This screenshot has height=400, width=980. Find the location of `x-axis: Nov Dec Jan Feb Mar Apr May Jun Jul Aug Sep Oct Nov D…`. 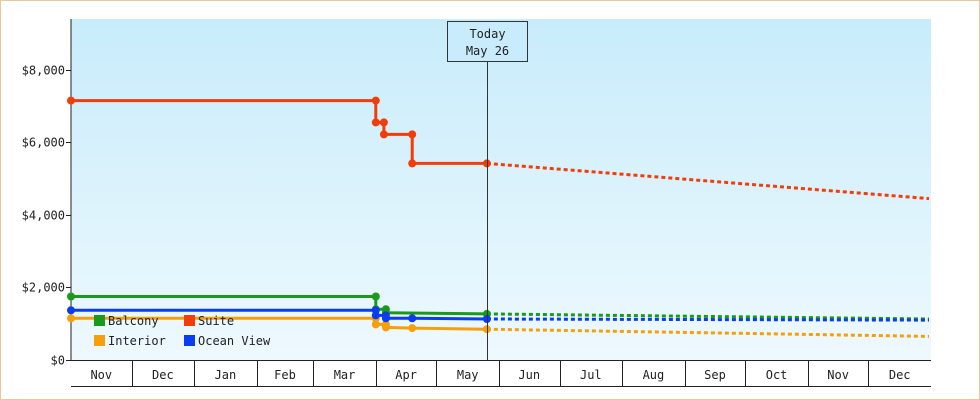

x-axis: Nov Dec Jan Feb Mar Apr May Jun Jul Aug Sep Oct Nov D… is located at coordinates (501, 373).